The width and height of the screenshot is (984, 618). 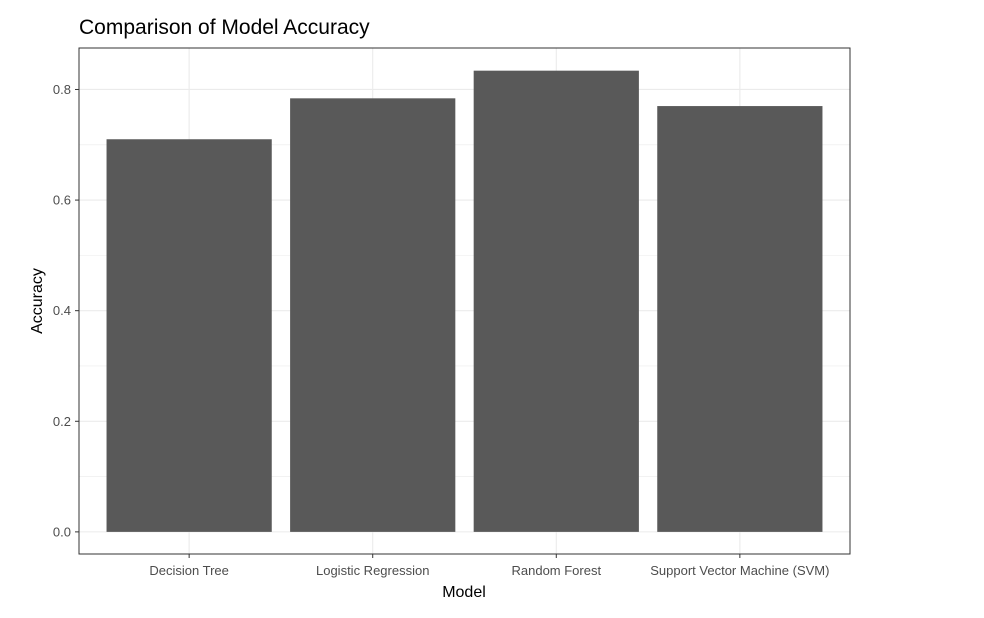 What do you see at coordinates (62, 200) in the screenshot?
I see `y-tick-label: 0.6` at bounding box center [62, 200].